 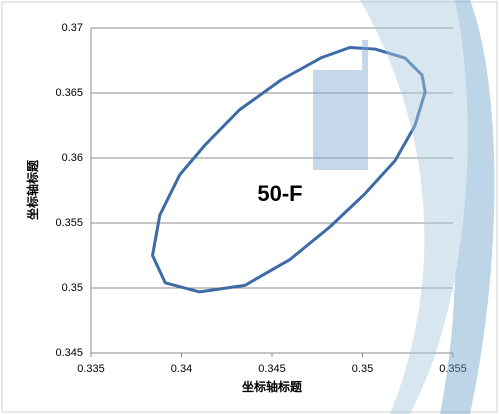 What do you see at coordinates (362, 369) in the screenshot?
I see `x-tick-label: 0.35` at bounding box center [362, 369].